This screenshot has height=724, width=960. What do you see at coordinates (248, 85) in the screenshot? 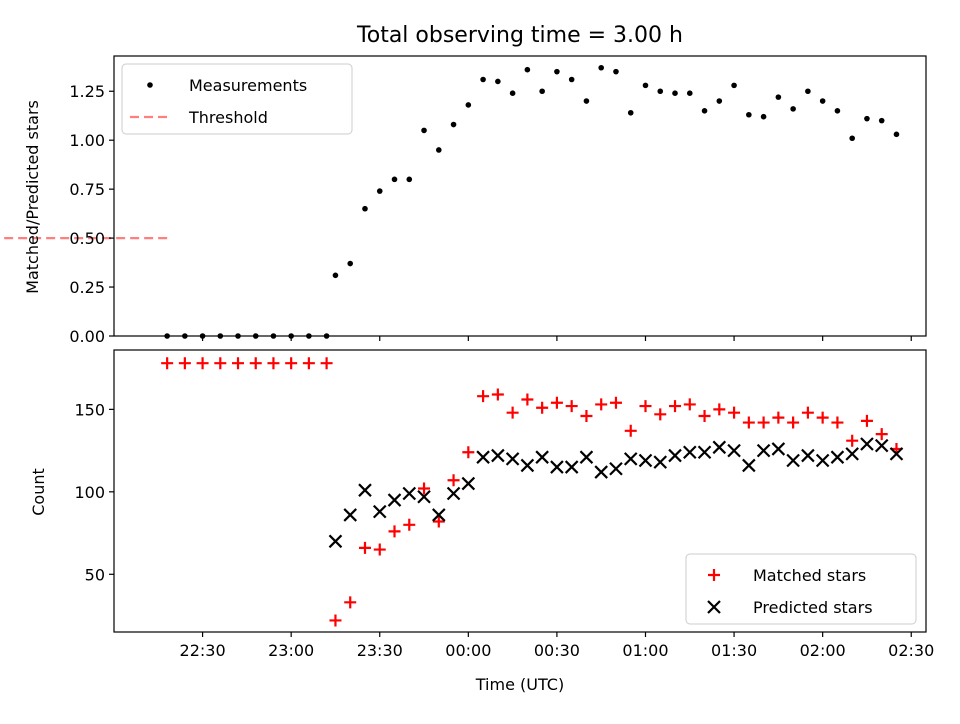
I see `legend-label: Measurements` at bounding box center [248, 85].